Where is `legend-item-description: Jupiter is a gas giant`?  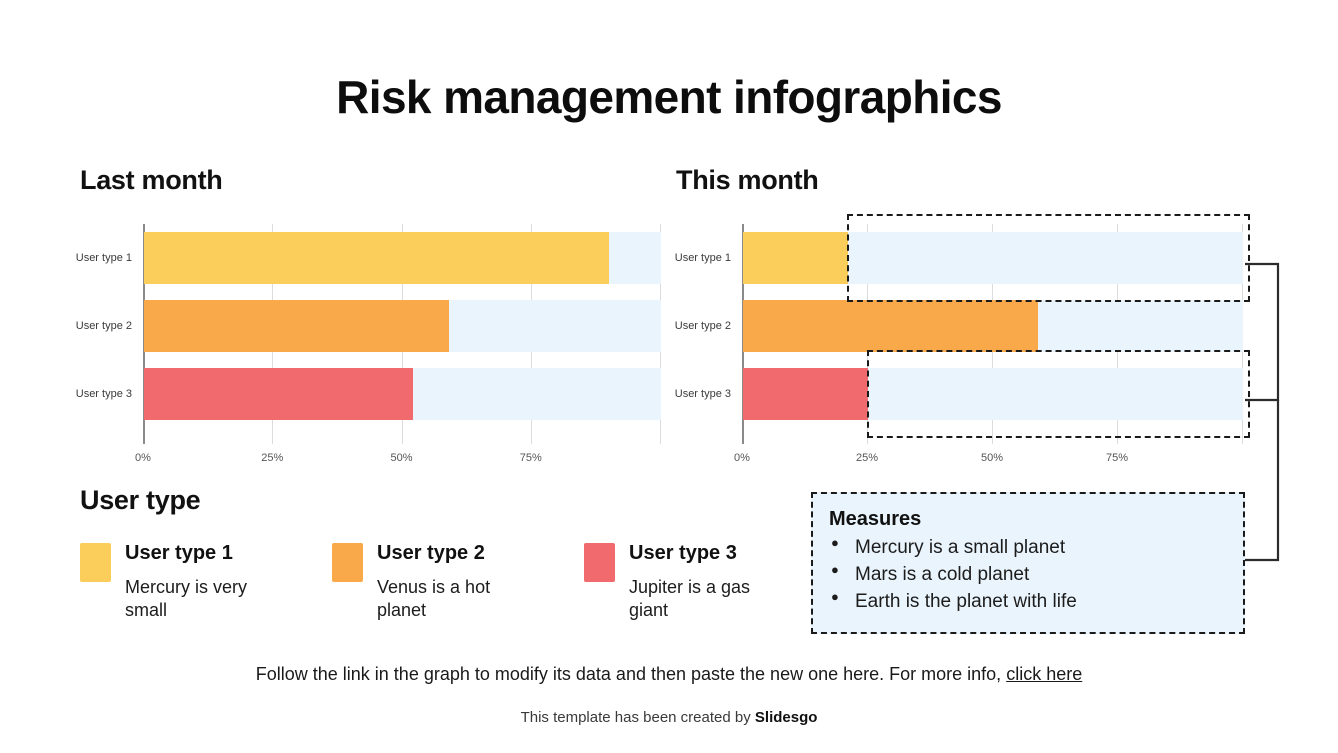
legend-item-description: Jupiter is a gas giant is located at coordinates (690, 599).